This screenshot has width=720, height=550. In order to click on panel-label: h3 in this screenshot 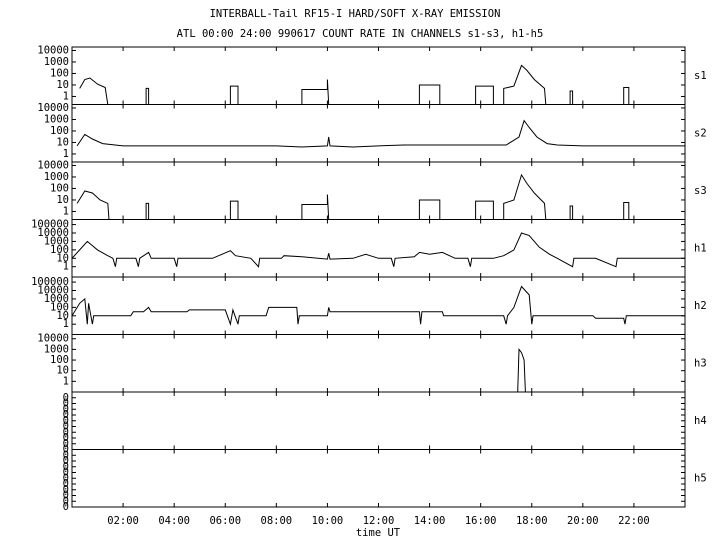, I will do `click(700, 363)`.